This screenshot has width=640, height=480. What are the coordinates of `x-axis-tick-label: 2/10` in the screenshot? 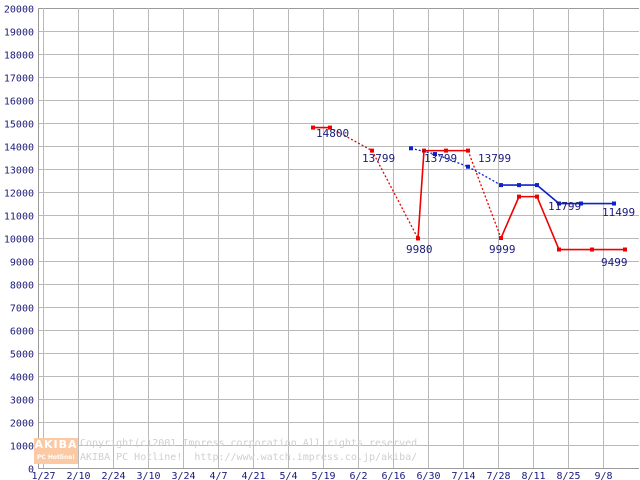 It's located at (78, 475).